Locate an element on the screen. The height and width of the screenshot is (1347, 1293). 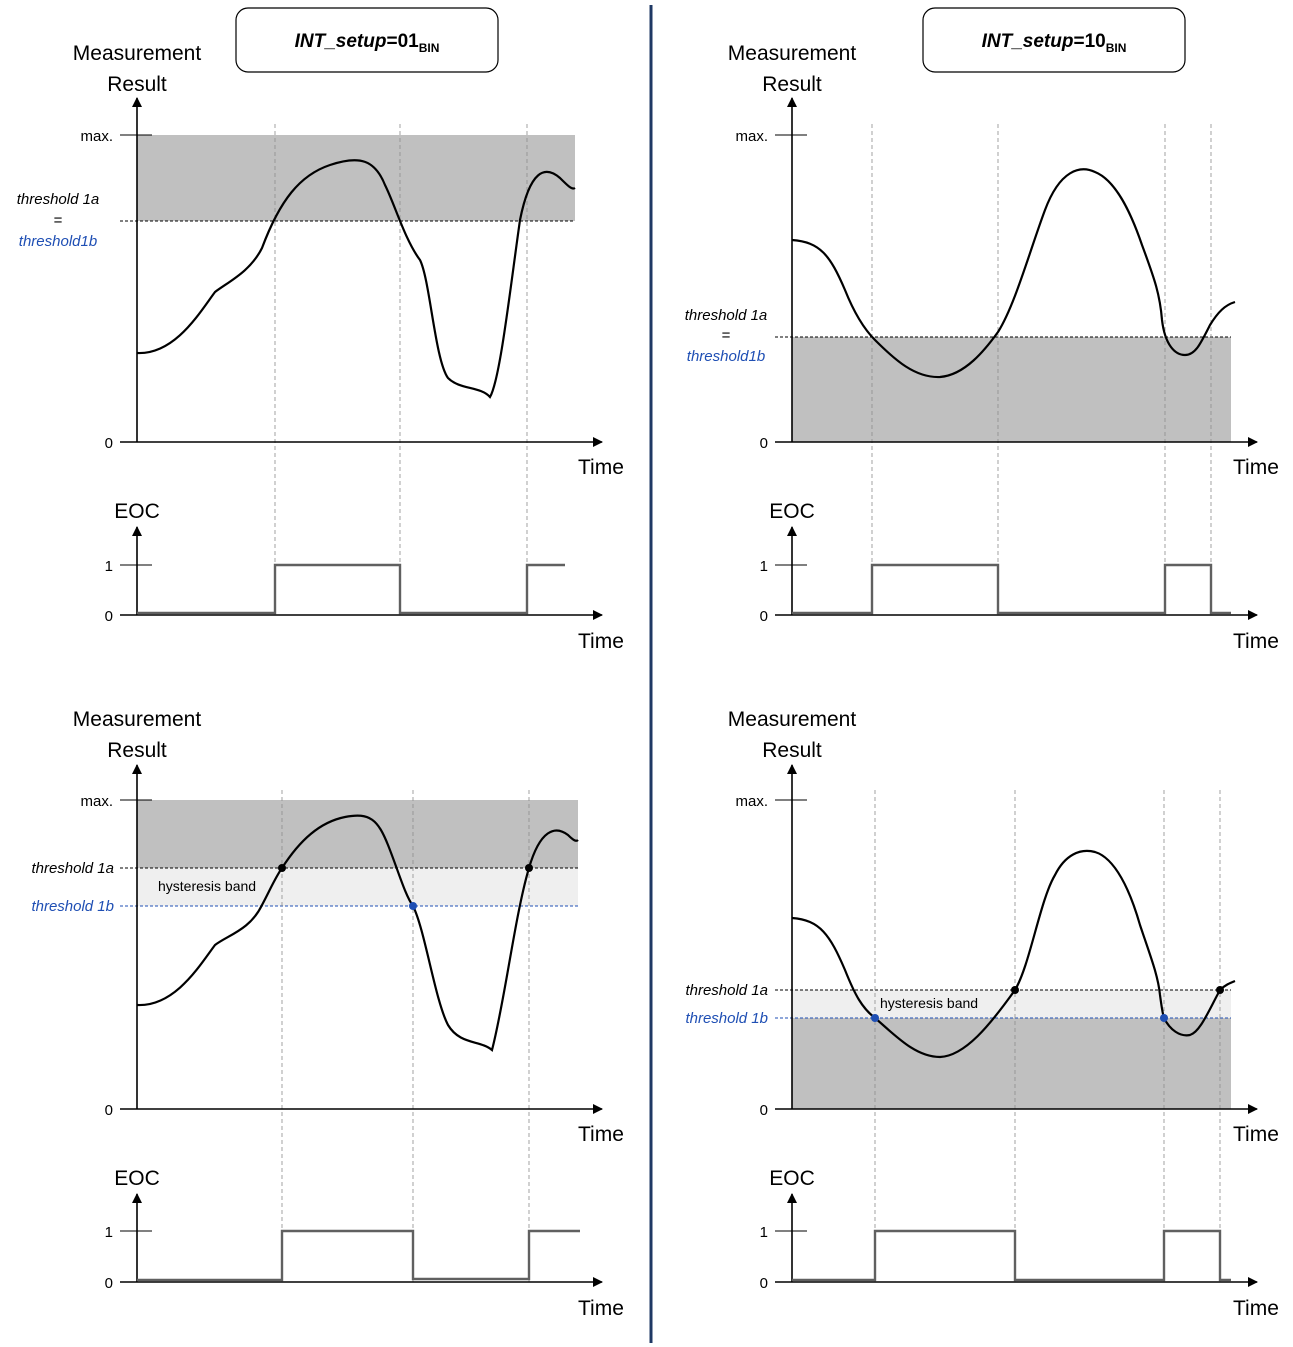
eoc-top-right: EOC 1 0 Time is located at coordinates (1019, 576).